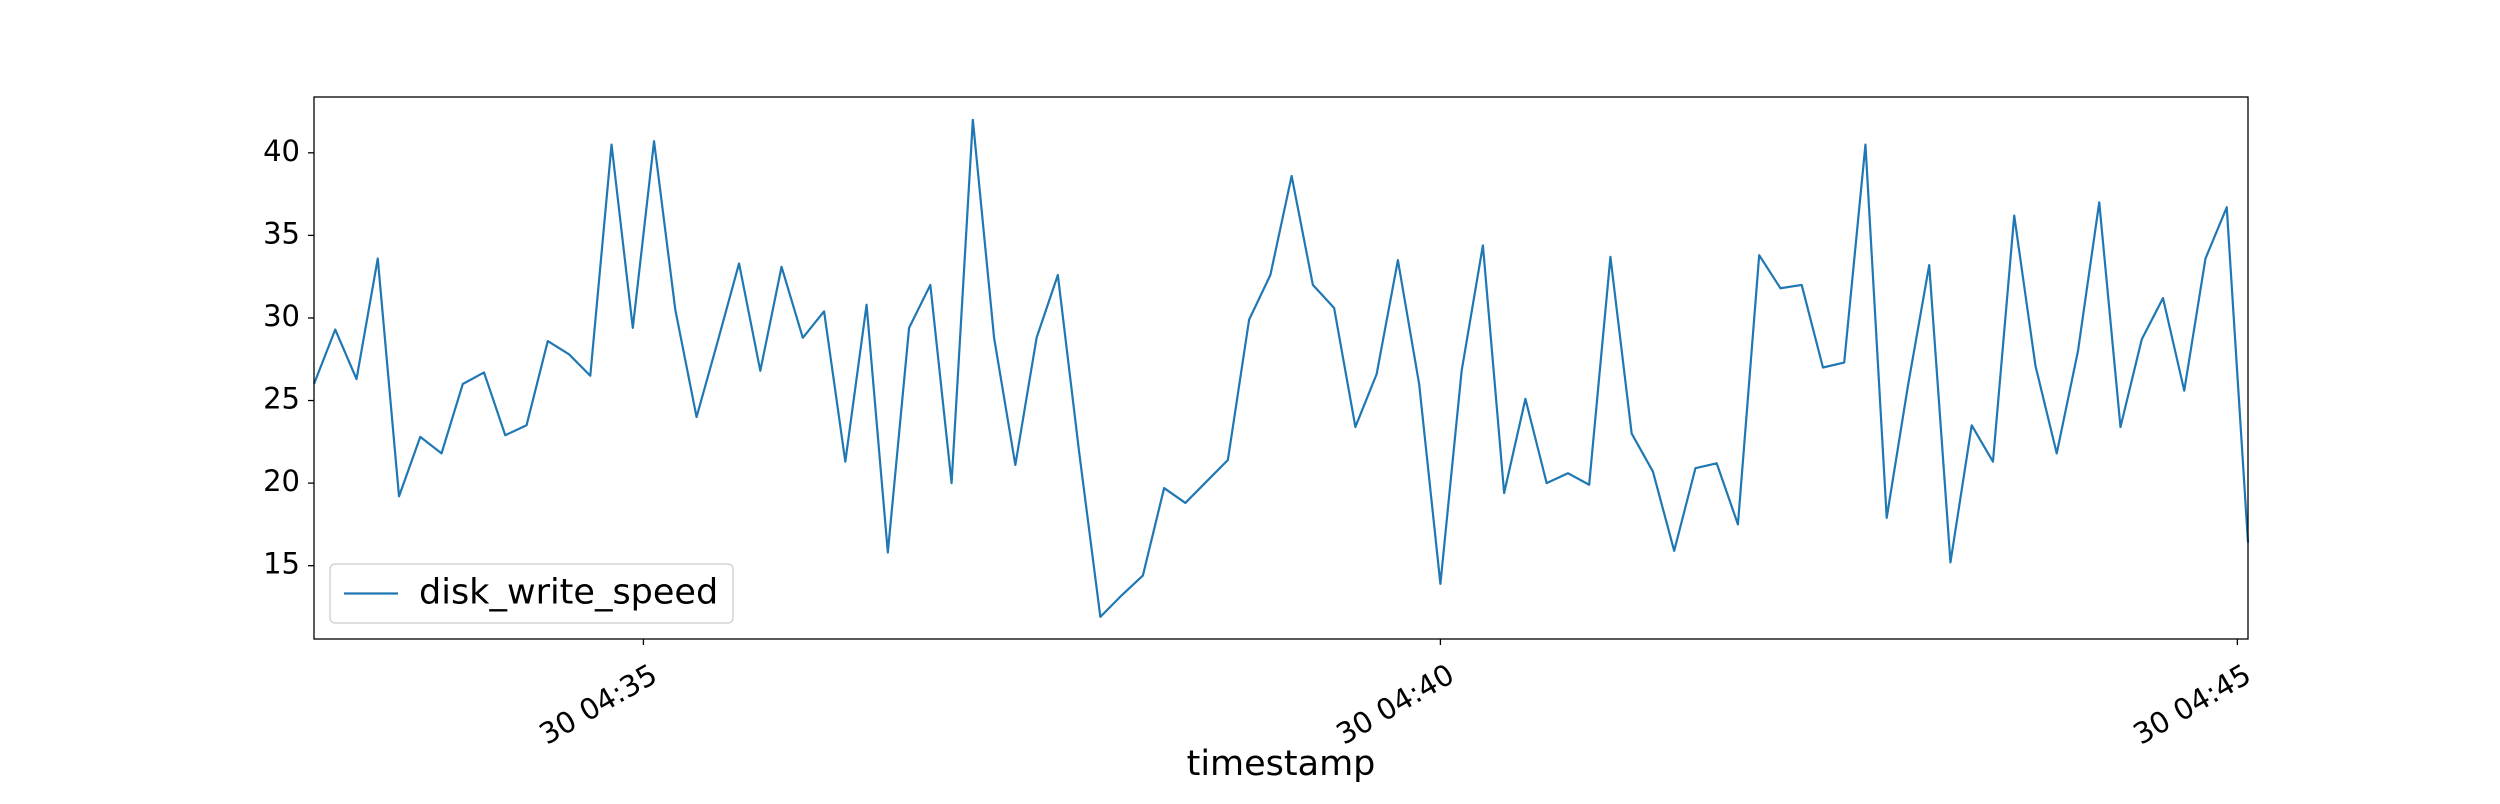 This screenshot has height=804, width=2500. Describe the element at coordinates (1281, 764) in the screenshot. I see `x-axis-label: timestamp` at that location.